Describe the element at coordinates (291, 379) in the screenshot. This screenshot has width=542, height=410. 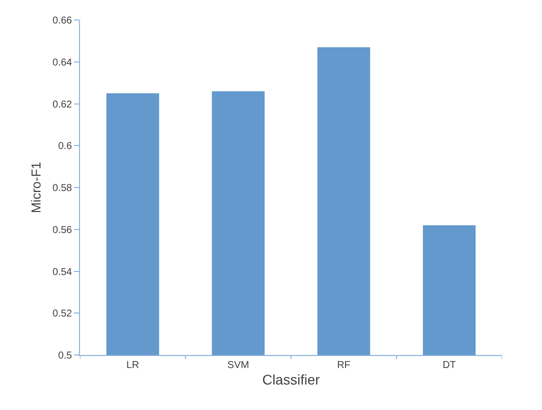
I see `x-axis-title: Classifier` at that location.